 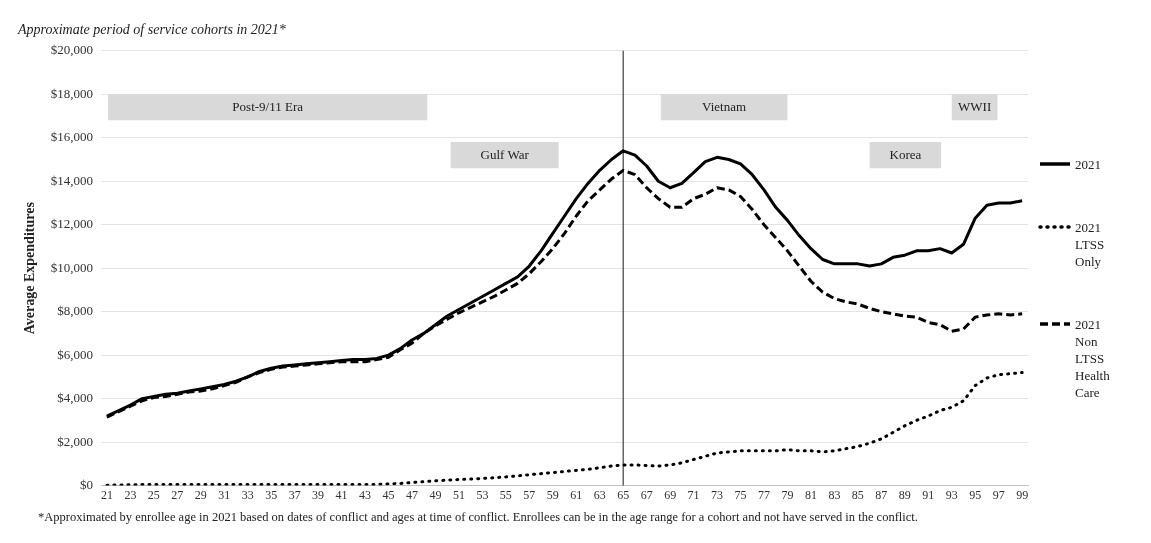 What do you see at coordinates (458, 494) in the screenshot?
I see `x-tick-label: 51` at bounding box center [458, 494].